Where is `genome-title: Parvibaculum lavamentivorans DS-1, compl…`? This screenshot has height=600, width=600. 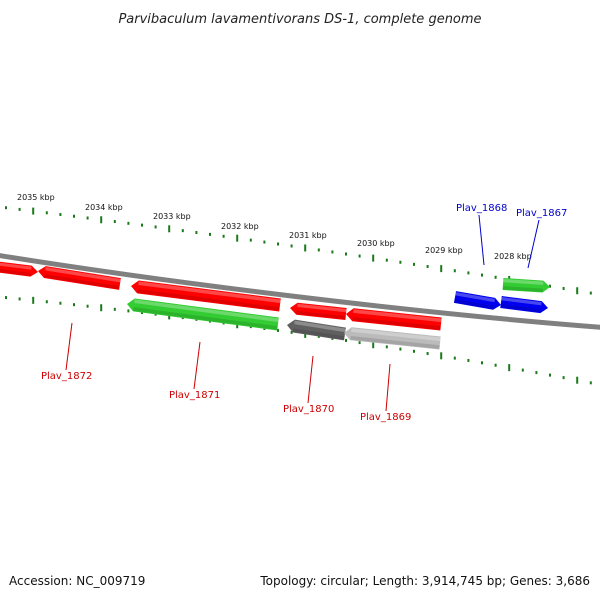
genome-title: Parvibaculum lavamentivorans DS-1, compl… is located at coordinates (299, 19).